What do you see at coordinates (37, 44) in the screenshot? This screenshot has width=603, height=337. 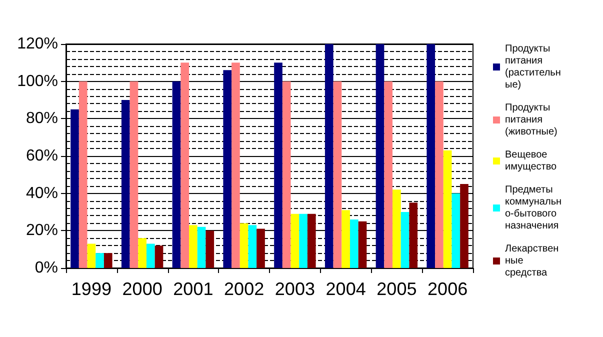 I see `y-tick-label: 120%` at bounding box center [37, 44].